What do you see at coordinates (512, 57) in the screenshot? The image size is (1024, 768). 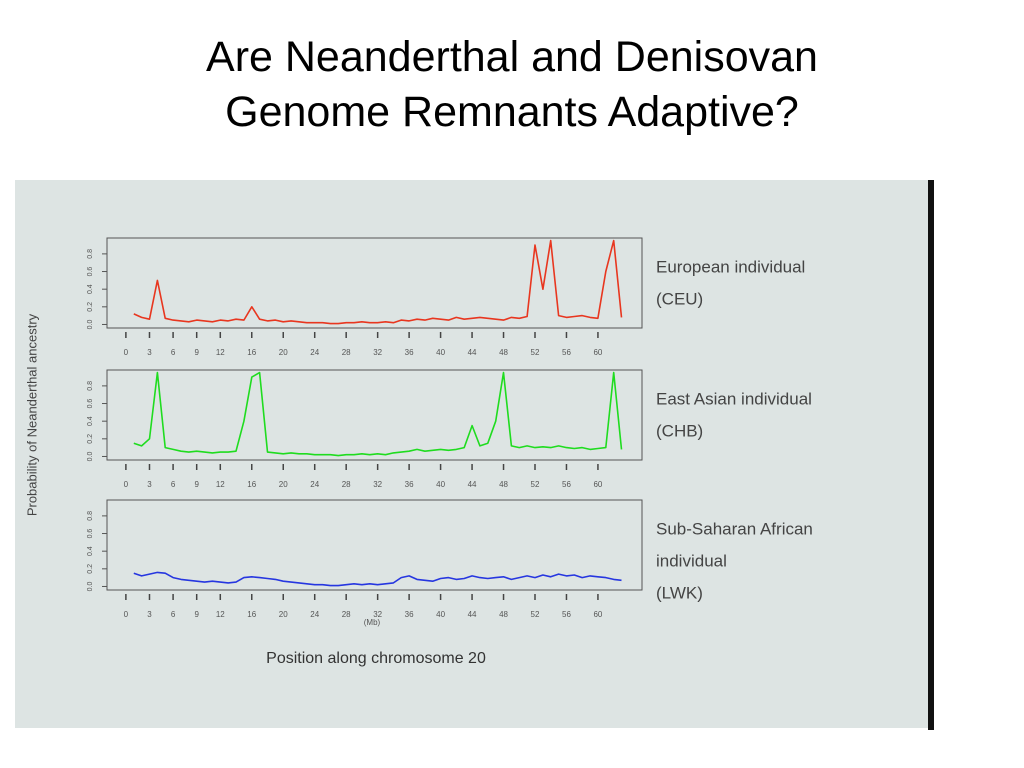 I see `title-line: Are Neanderthal and Denisovan` at bounding box center [512, 57].